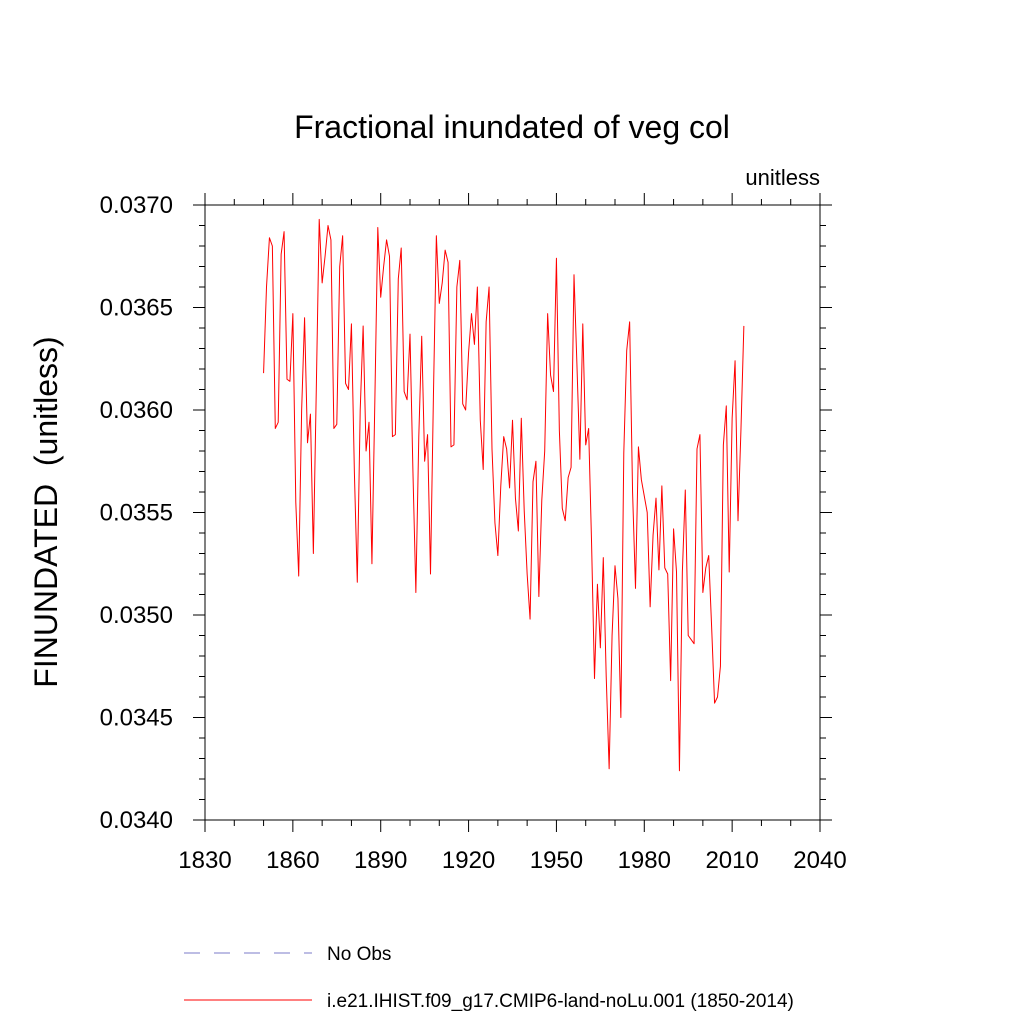  I want to click on legend-label: No Obs, so click(359, 954).